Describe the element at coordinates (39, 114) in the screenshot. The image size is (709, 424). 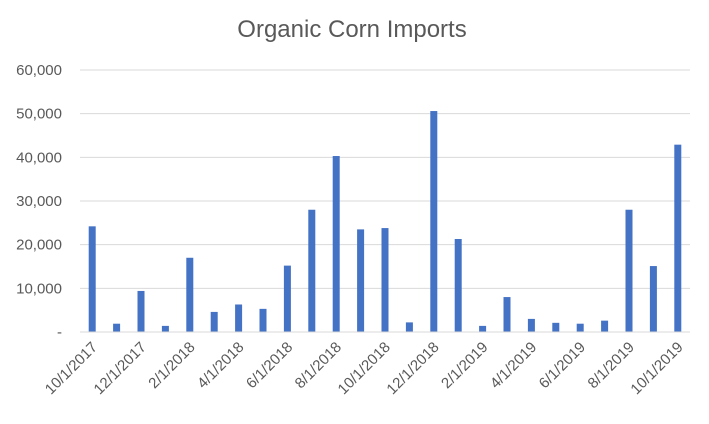
I see `y-tick-label: 50,000` at that location.